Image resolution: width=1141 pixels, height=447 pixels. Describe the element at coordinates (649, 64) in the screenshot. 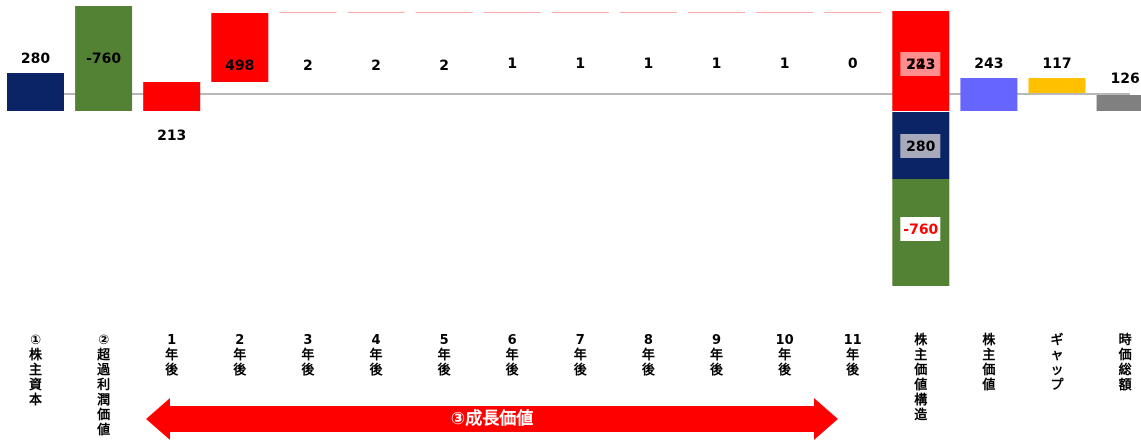

I see `bar-label-10: 1` at that location.